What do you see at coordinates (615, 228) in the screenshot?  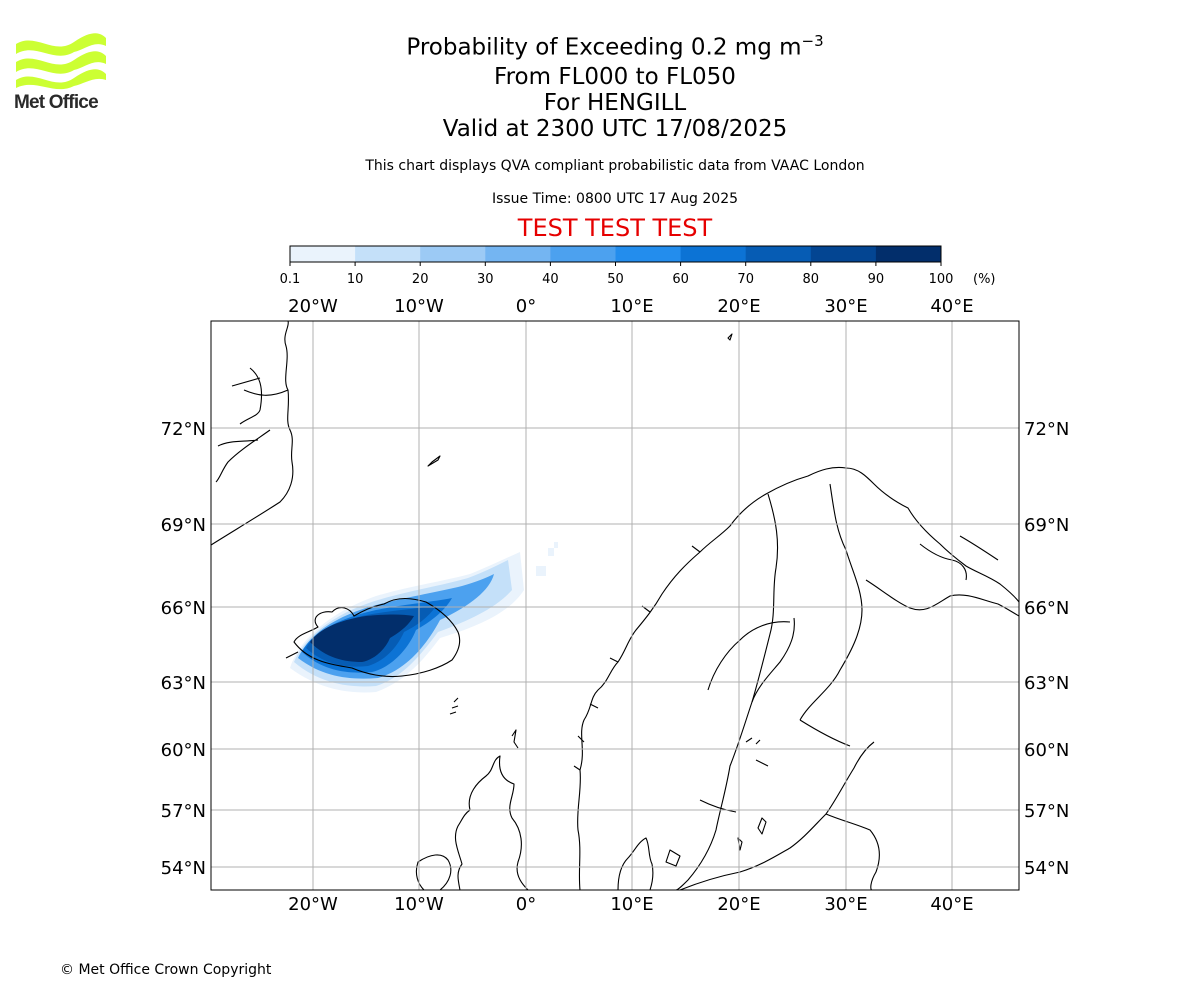 I see `test-banner: TEST TEST TEST` at bounding box center [615, 228].